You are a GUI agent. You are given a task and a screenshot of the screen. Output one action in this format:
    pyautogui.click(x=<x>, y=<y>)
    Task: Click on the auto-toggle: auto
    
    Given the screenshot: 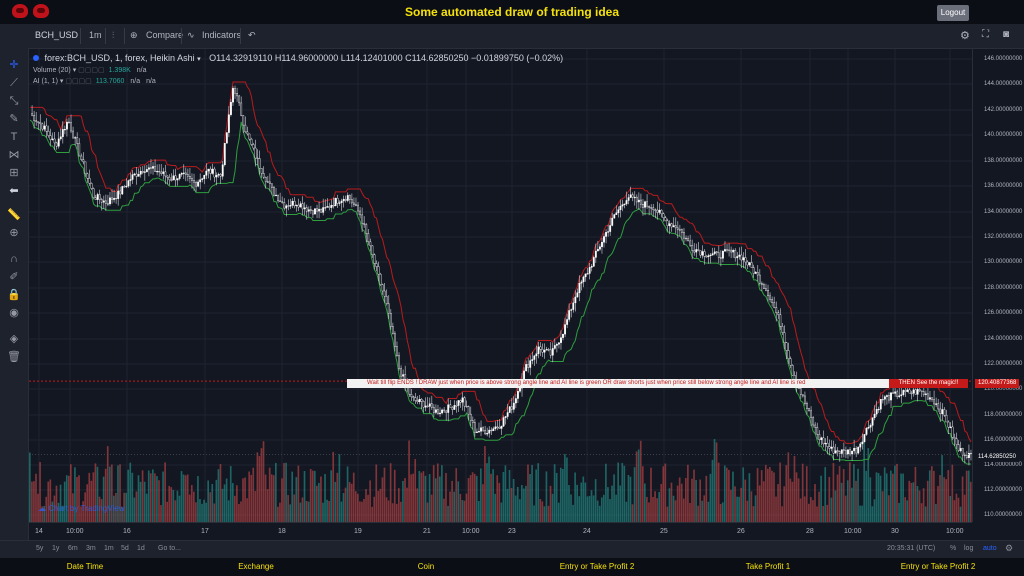 What is the action you would take?
    pyautogui.click(x=990, y=548)
    